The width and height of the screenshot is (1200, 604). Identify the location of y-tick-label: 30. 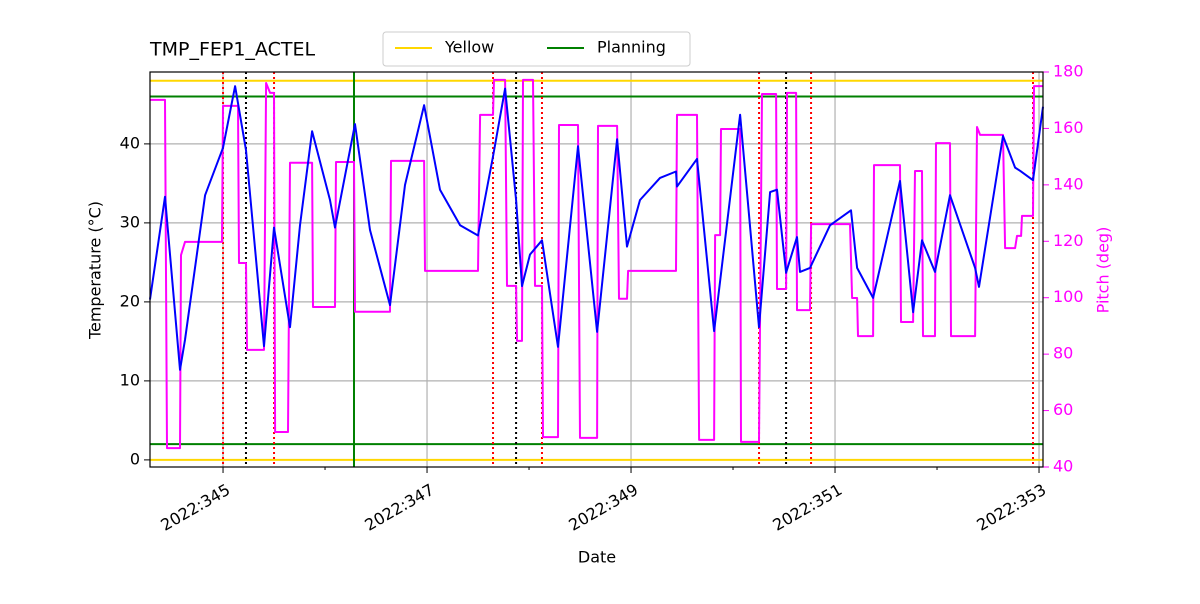
(130, 221).